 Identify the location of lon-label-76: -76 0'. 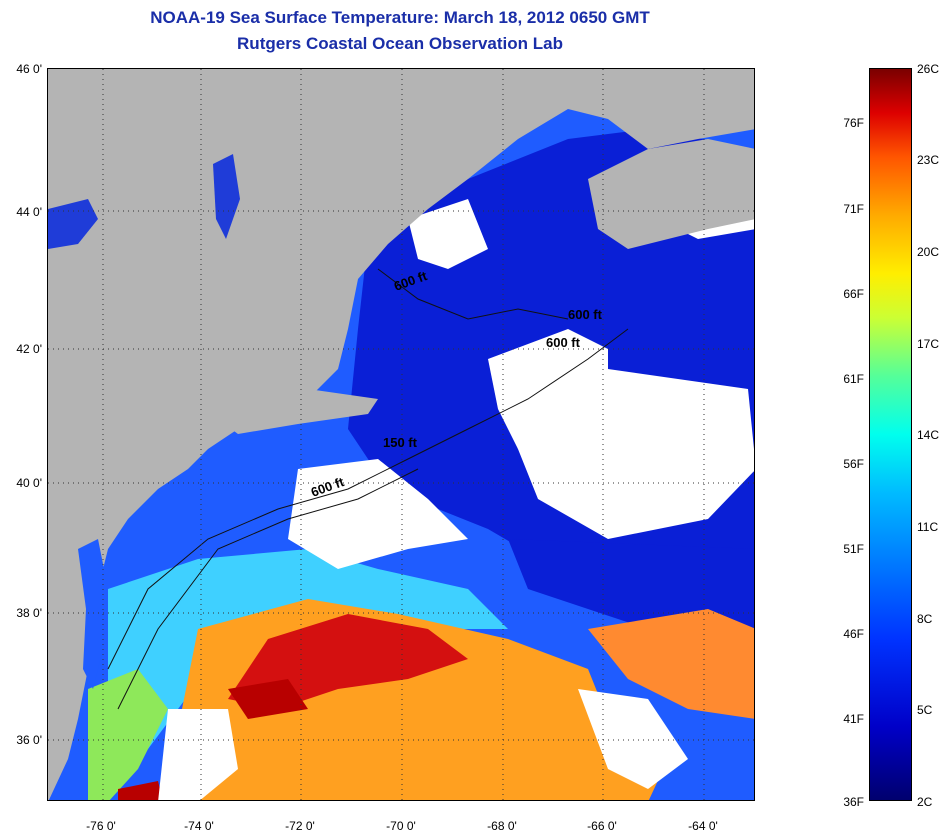
(101, 826).